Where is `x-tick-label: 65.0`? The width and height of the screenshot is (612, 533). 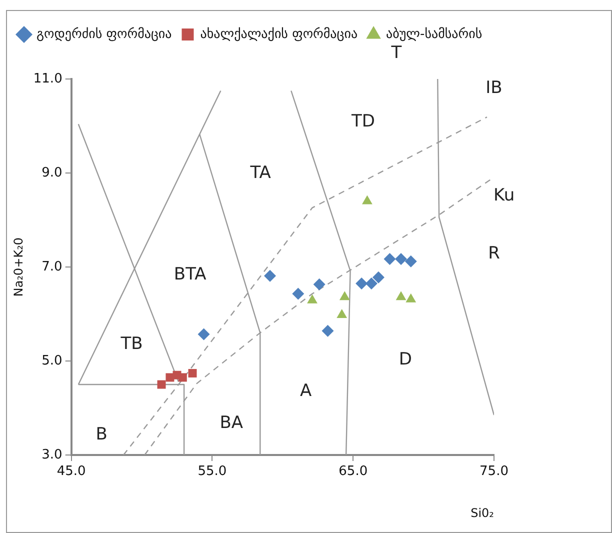 x-tick-label: 65.0 is located at coordinates (353, 472).